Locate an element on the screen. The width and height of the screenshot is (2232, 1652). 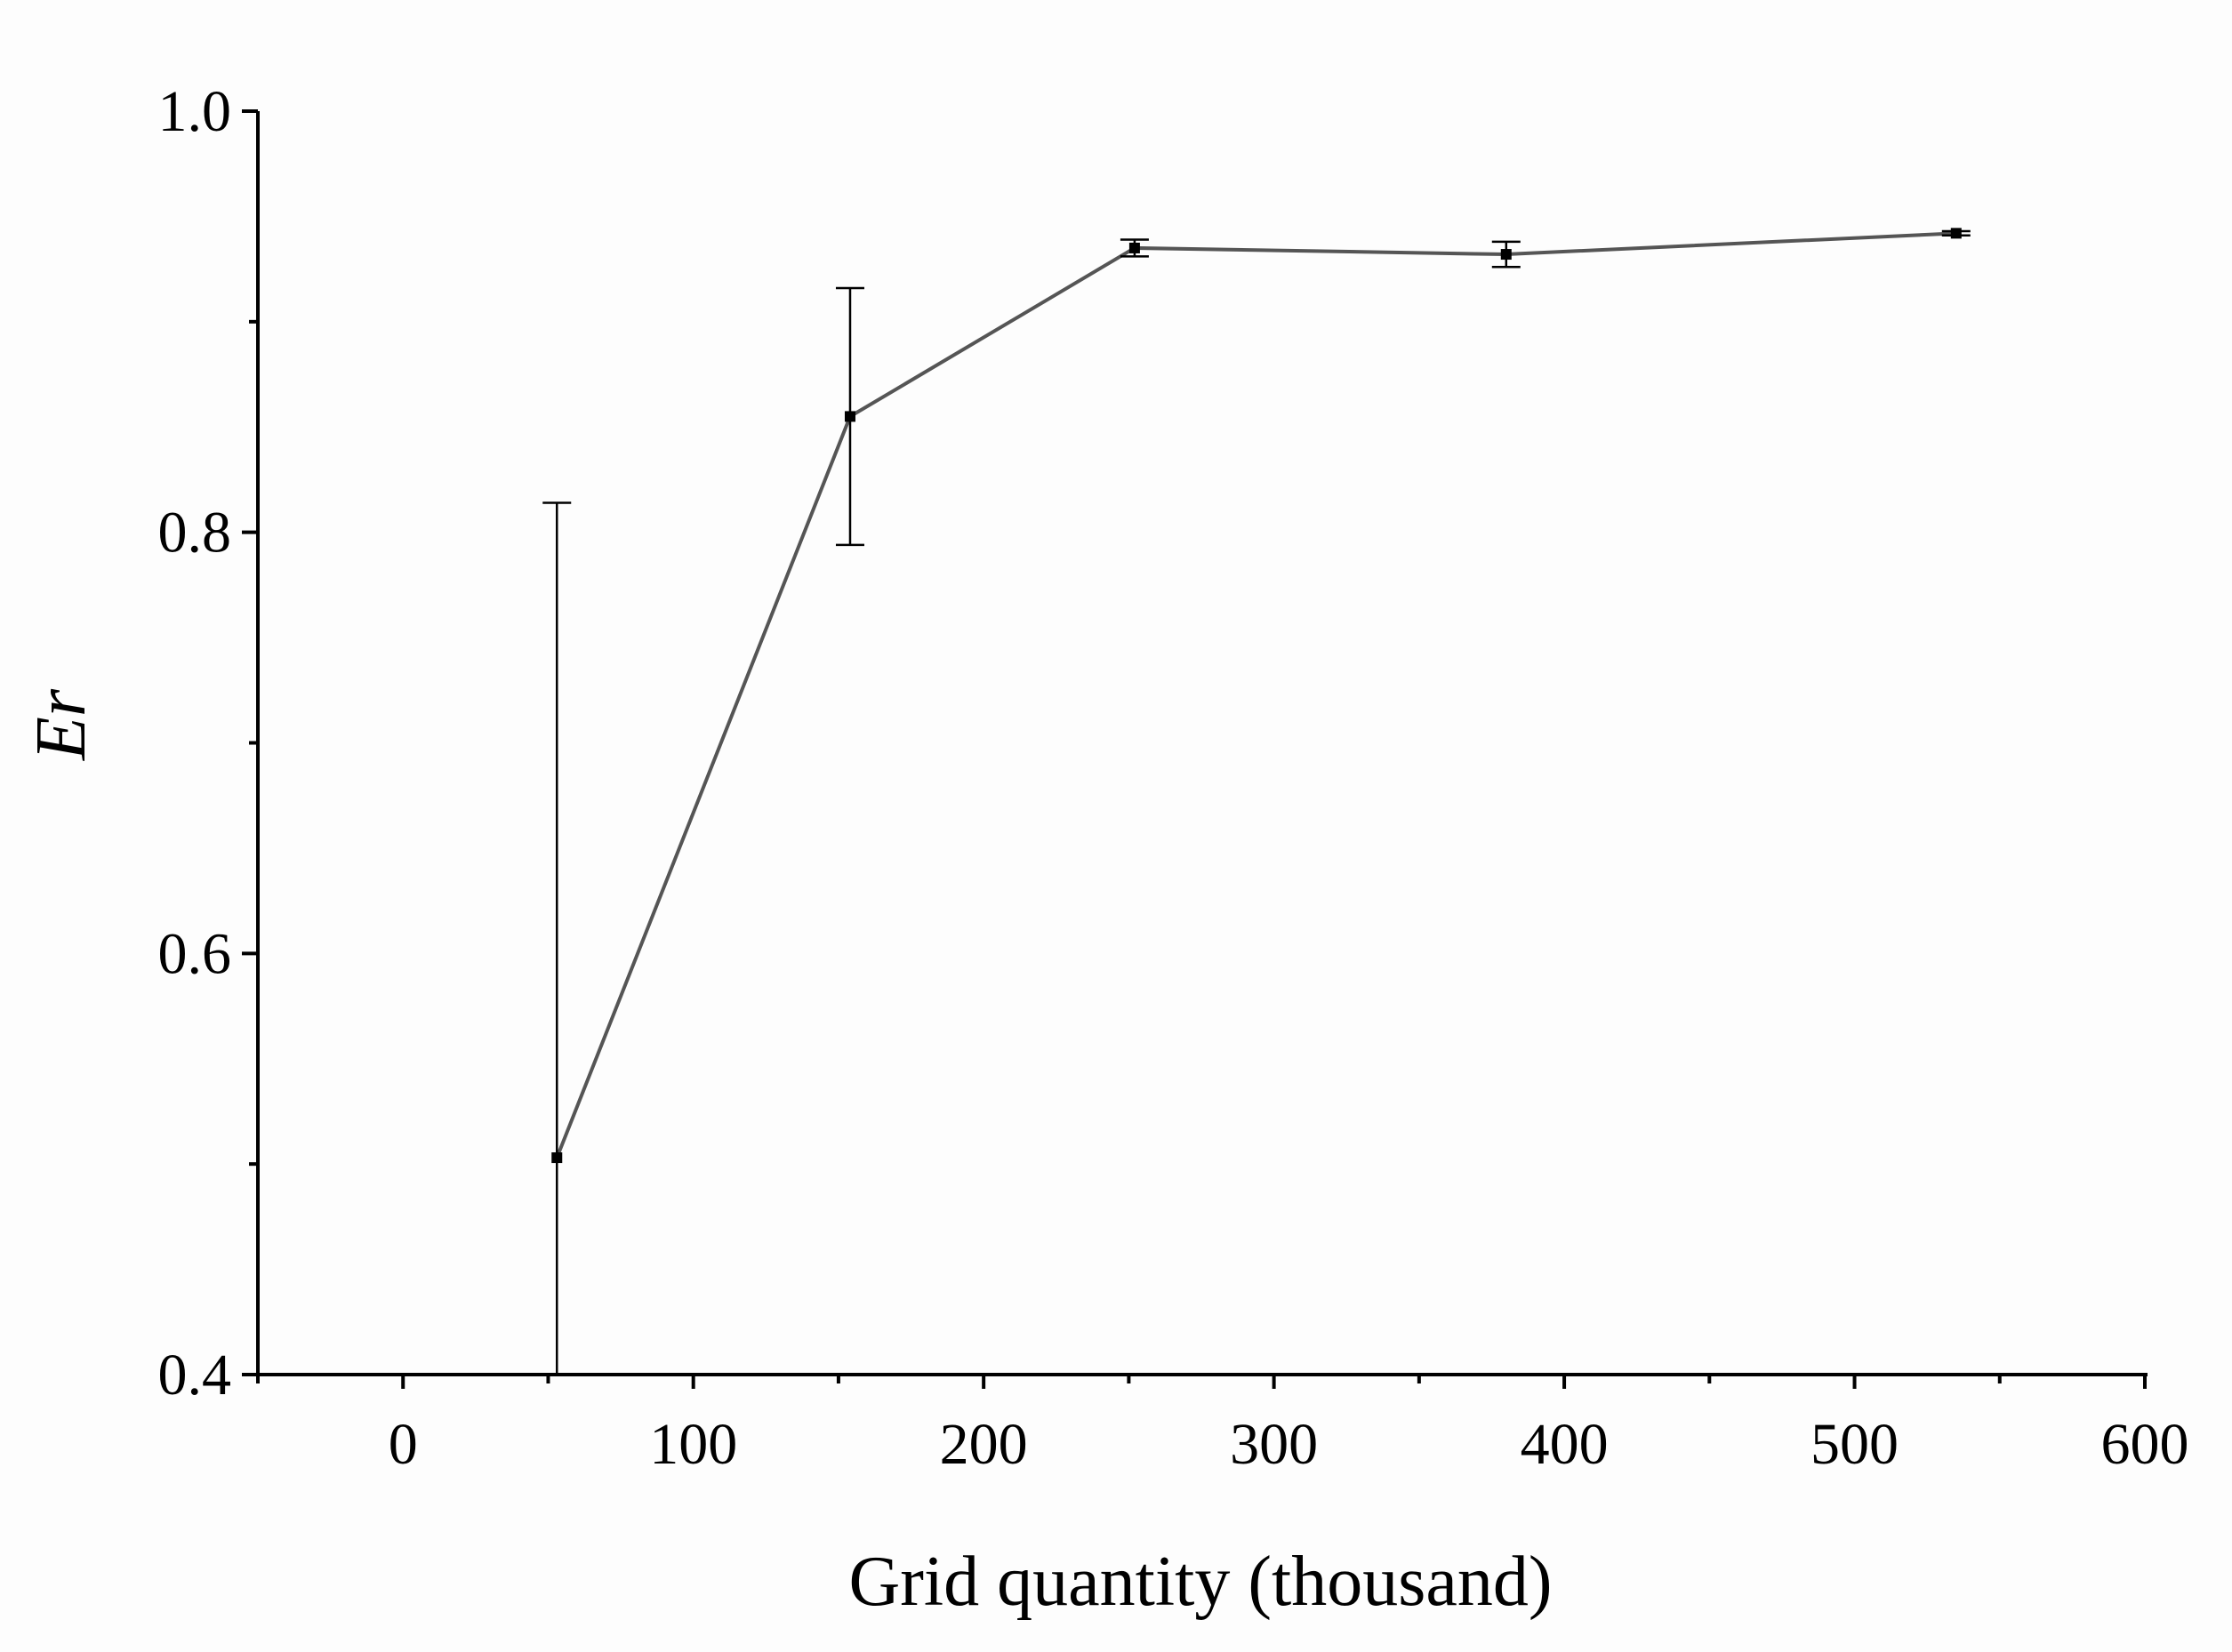
x-tick-label: 300 is located at coordinates (1274, 1445).